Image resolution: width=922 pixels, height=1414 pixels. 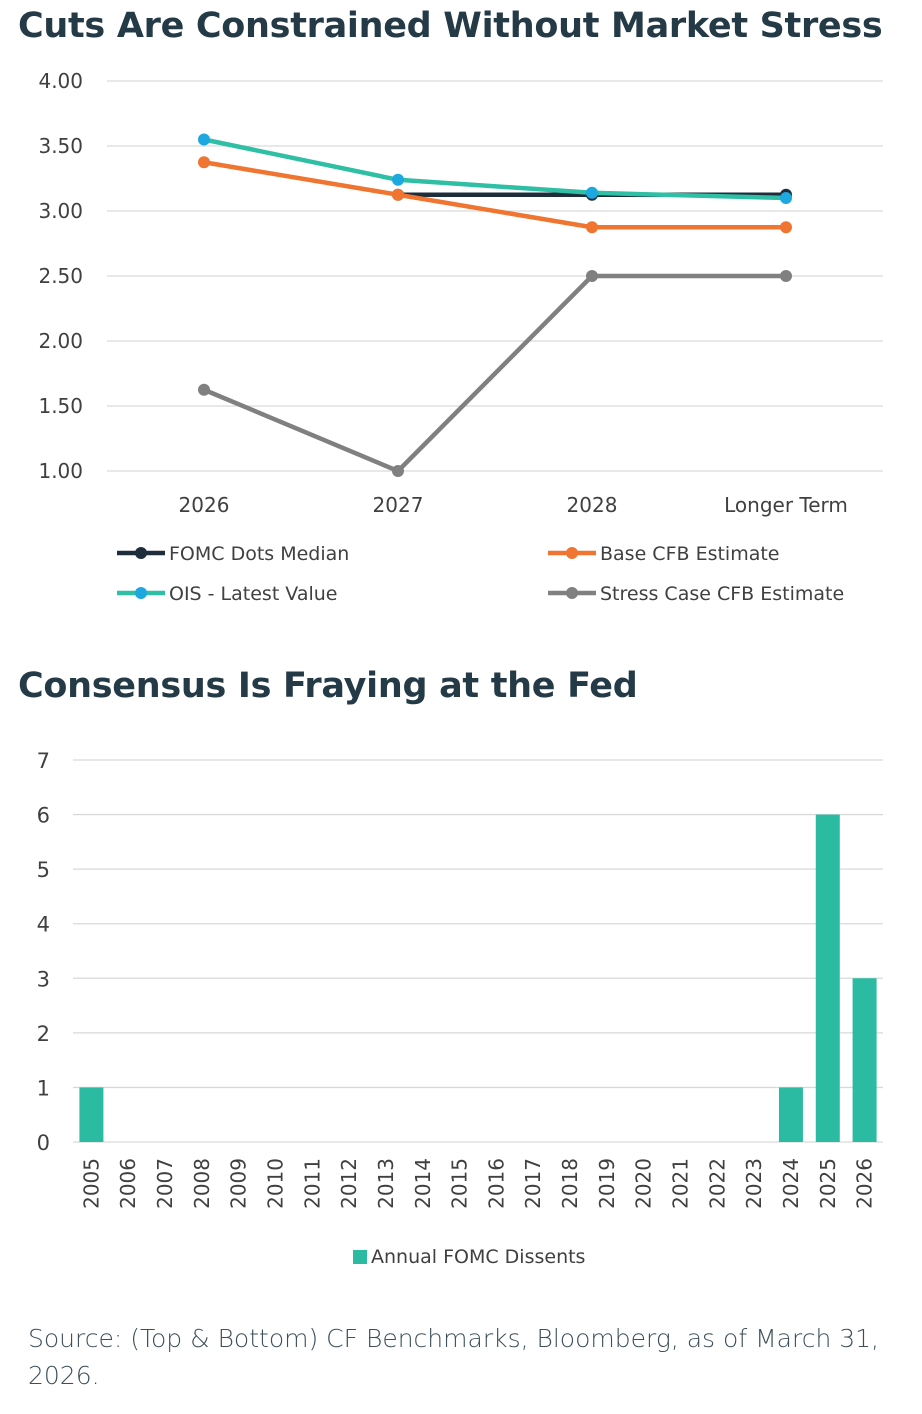 I want to click on x-tick-label: 2006, so click(x=128, y=1183).